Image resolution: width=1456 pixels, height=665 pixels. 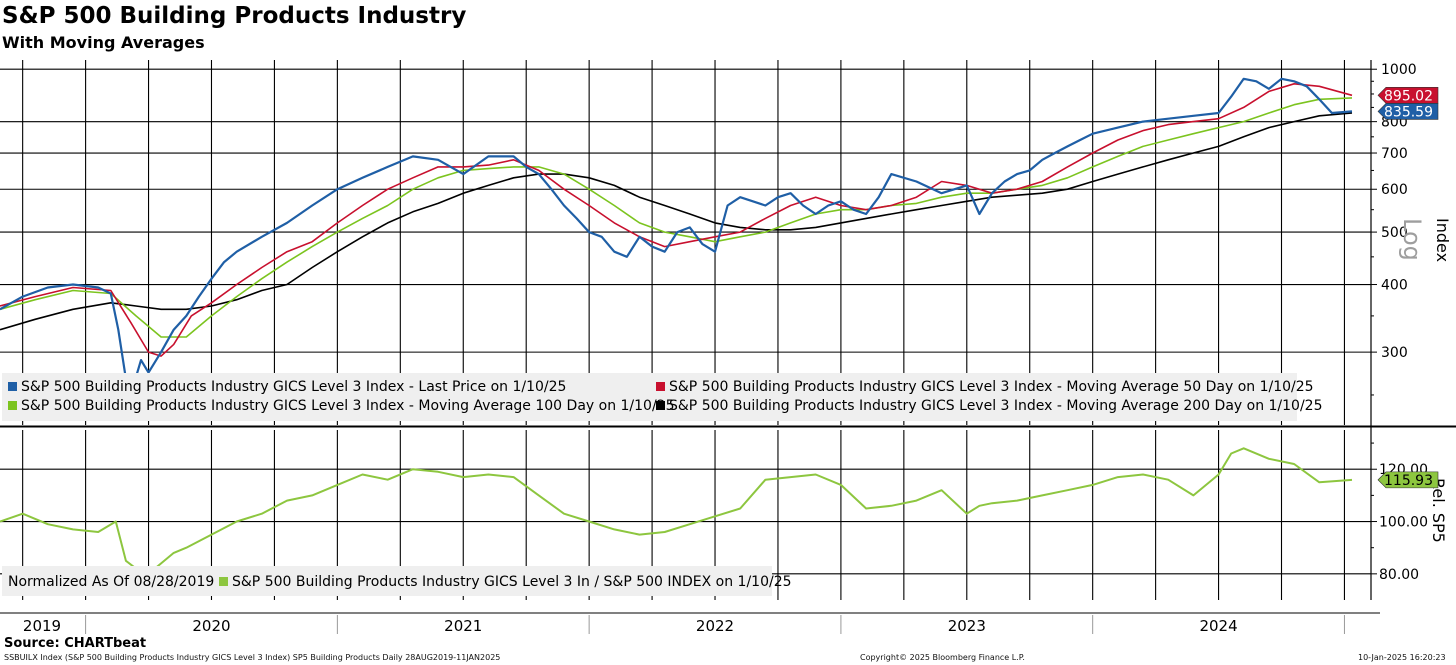 What do you see at coordinates (42, 626) in the screenshot?
I see `x-tick-label: 2019` at bounding box center [42, 626].